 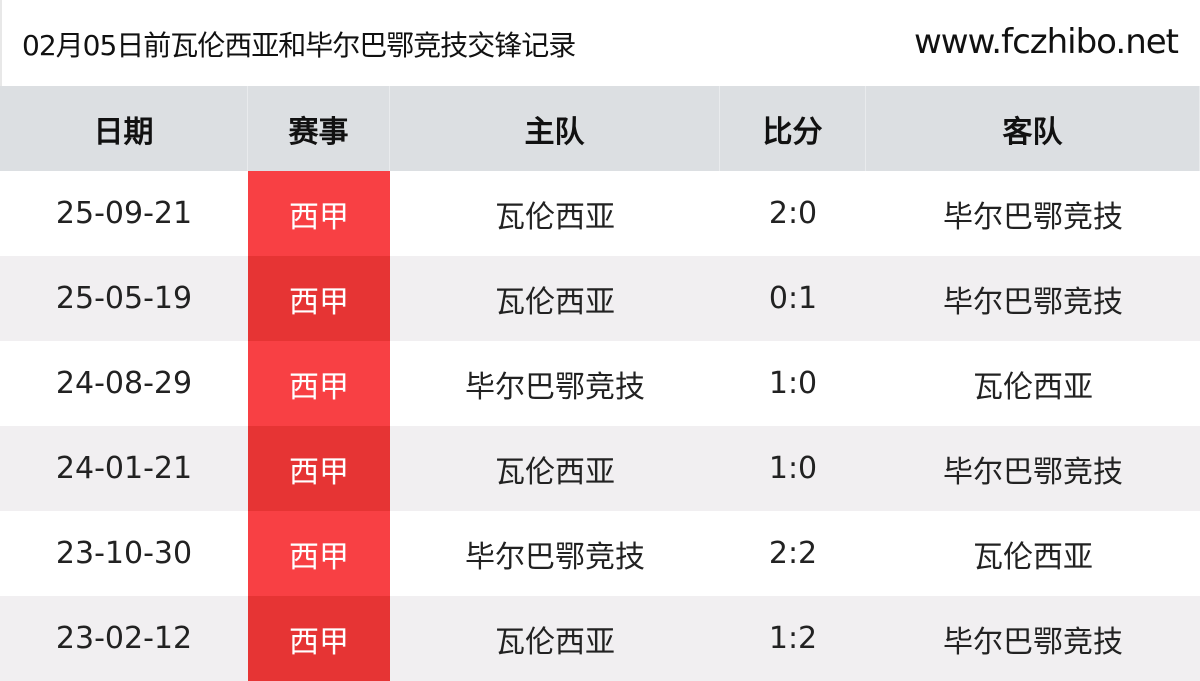 I want to click on date-cell: 25-05-19, so click(x=124, y=298).